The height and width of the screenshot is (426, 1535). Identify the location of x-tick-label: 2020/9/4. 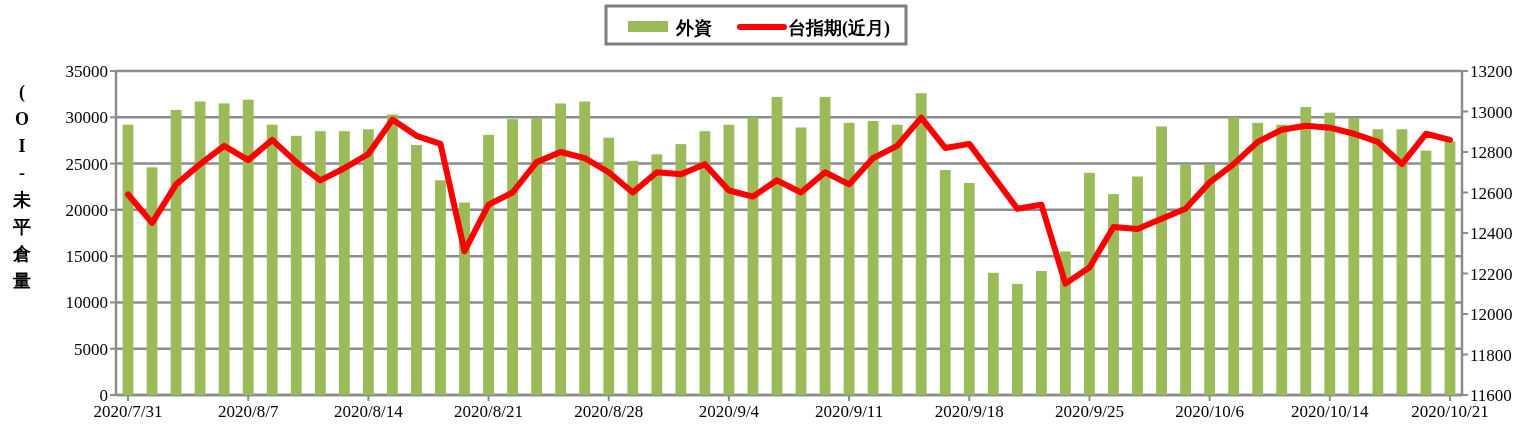
(729, 411).